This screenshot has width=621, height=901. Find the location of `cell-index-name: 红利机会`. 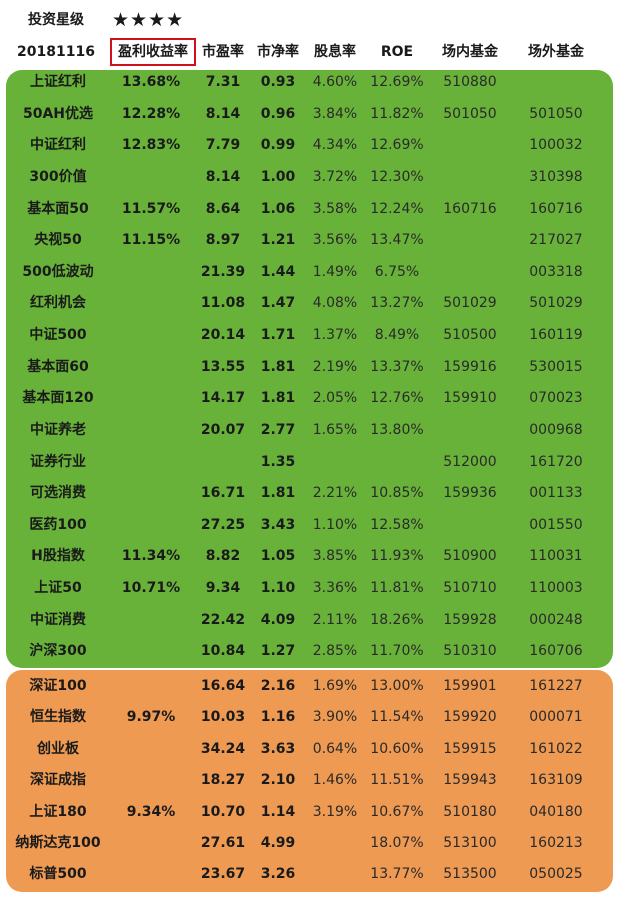

cell-index-name: 红利机会 is located at coordinates (58, 303).